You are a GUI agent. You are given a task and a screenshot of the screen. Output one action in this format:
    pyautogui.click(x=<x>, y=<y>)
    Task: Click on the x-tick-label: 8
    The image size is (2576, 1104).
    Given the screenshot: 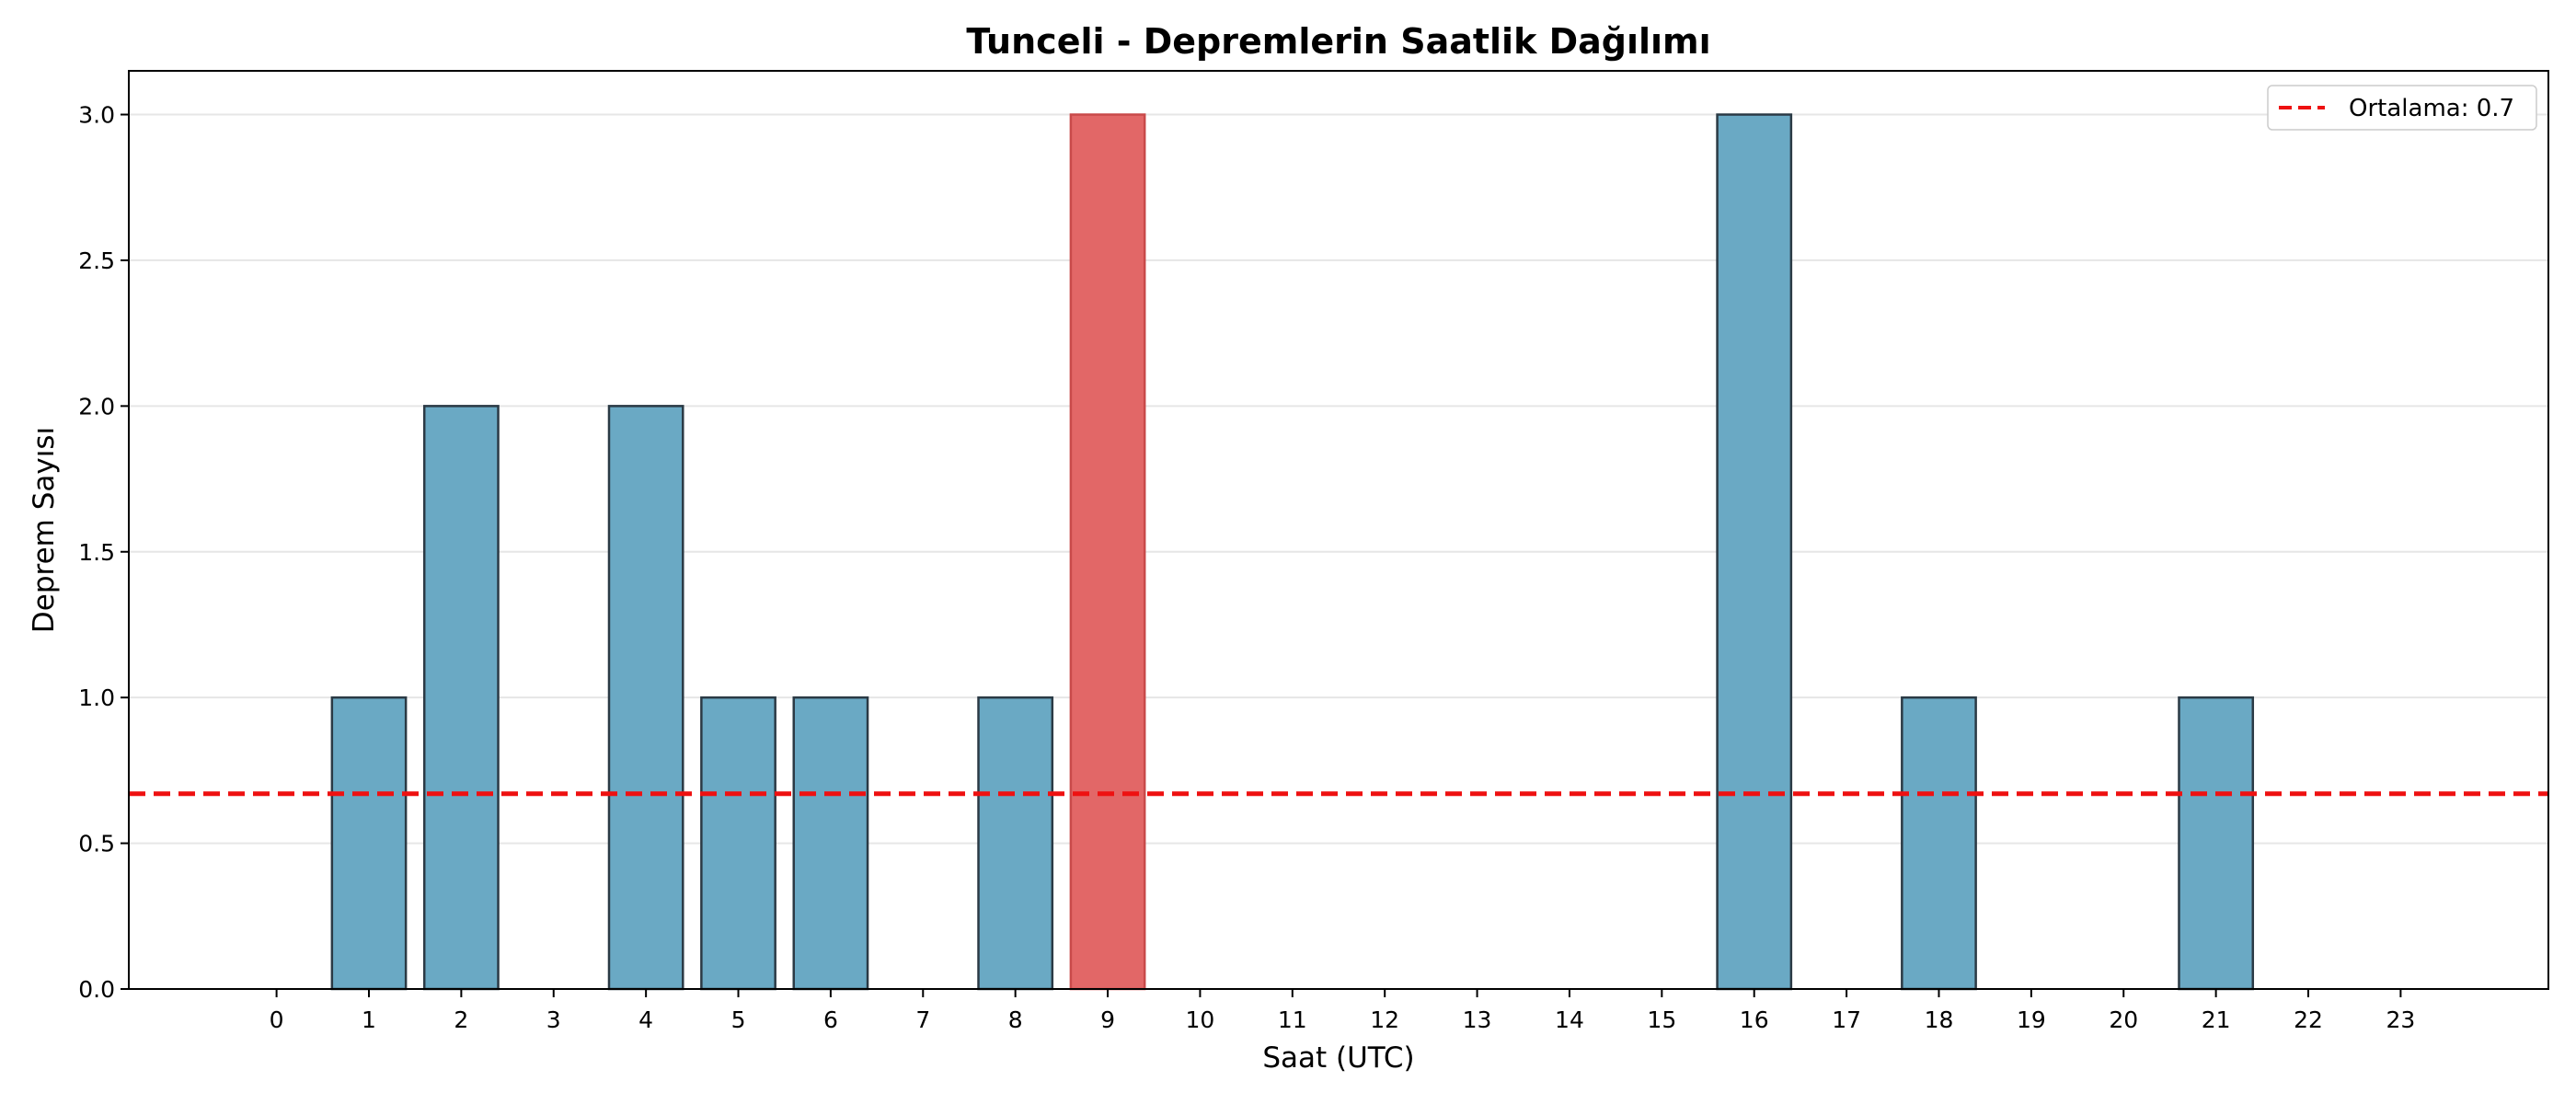 What is the action you would take?
    pyautogui.click(x=1016, y=1020)
    